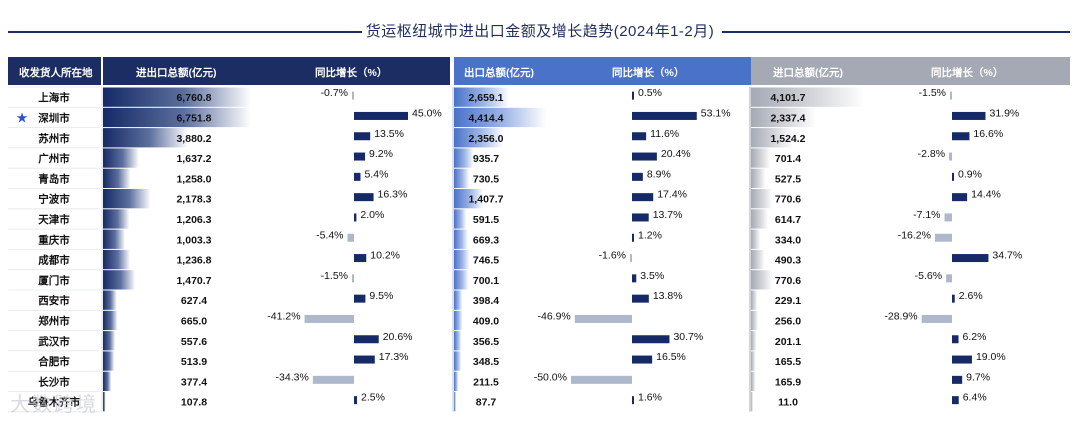 This screenshot has width=1080, height=422. Describe the element at coordinates (193, 98) in the screenshot. I see `total-value-label: 6,760.8` at that location.